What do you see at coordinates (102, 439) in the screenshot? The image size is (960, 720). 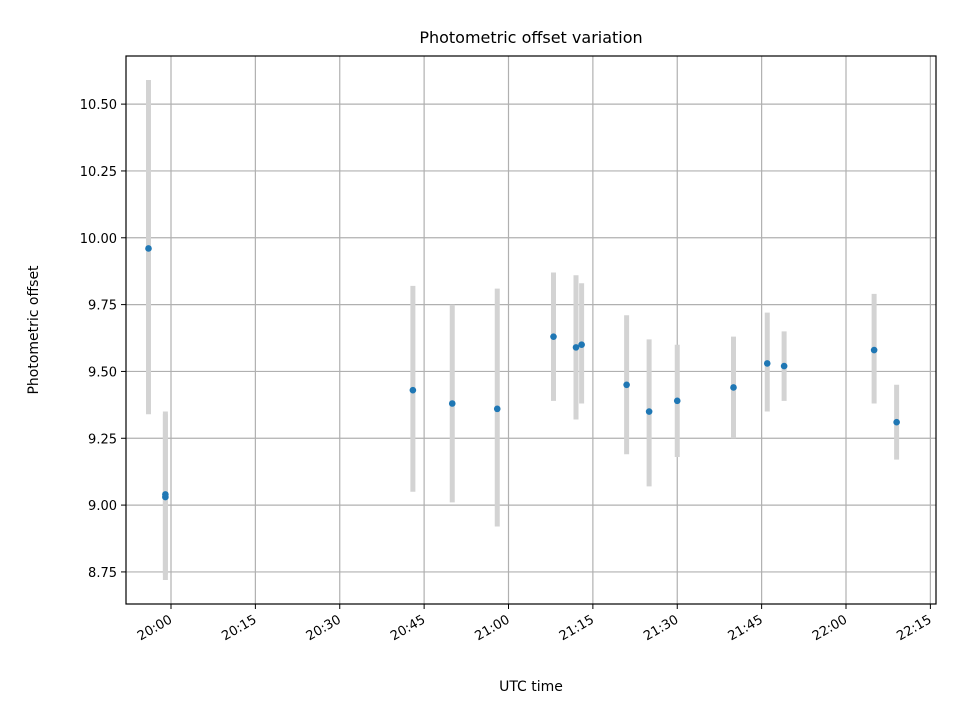 I see `y-tick-label: 9.25` at bounding box center [102, 439].